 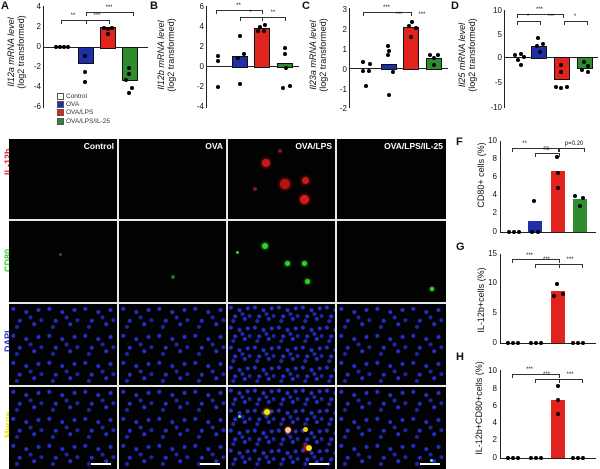 I want to click on image-merge-ova-lps, so click(x=281, y=428).